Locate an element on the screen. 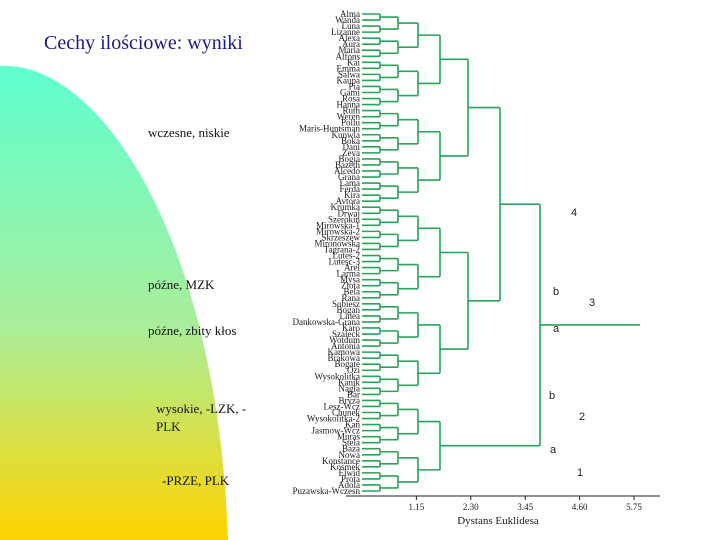  leaf-label: Nagla is located at coordinates (350, 388).